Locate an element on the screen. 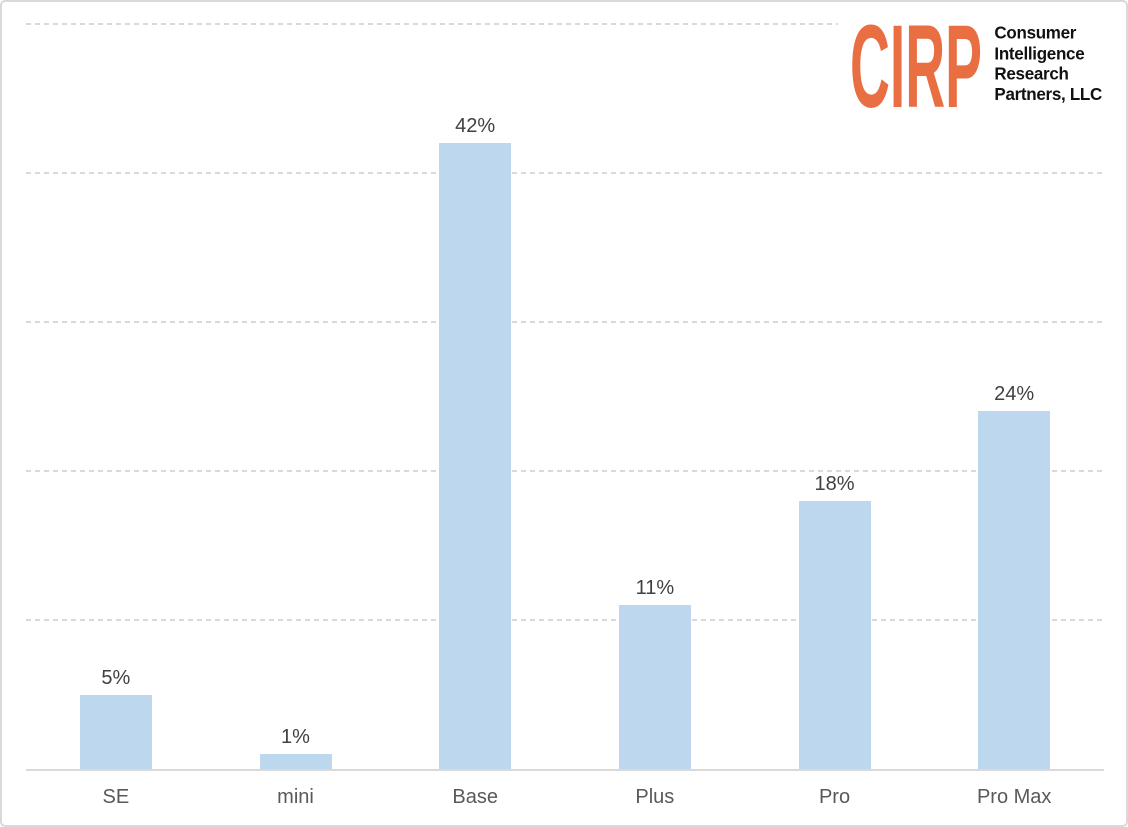  bar-value-label: 18% is located at coordinates (834, 483).